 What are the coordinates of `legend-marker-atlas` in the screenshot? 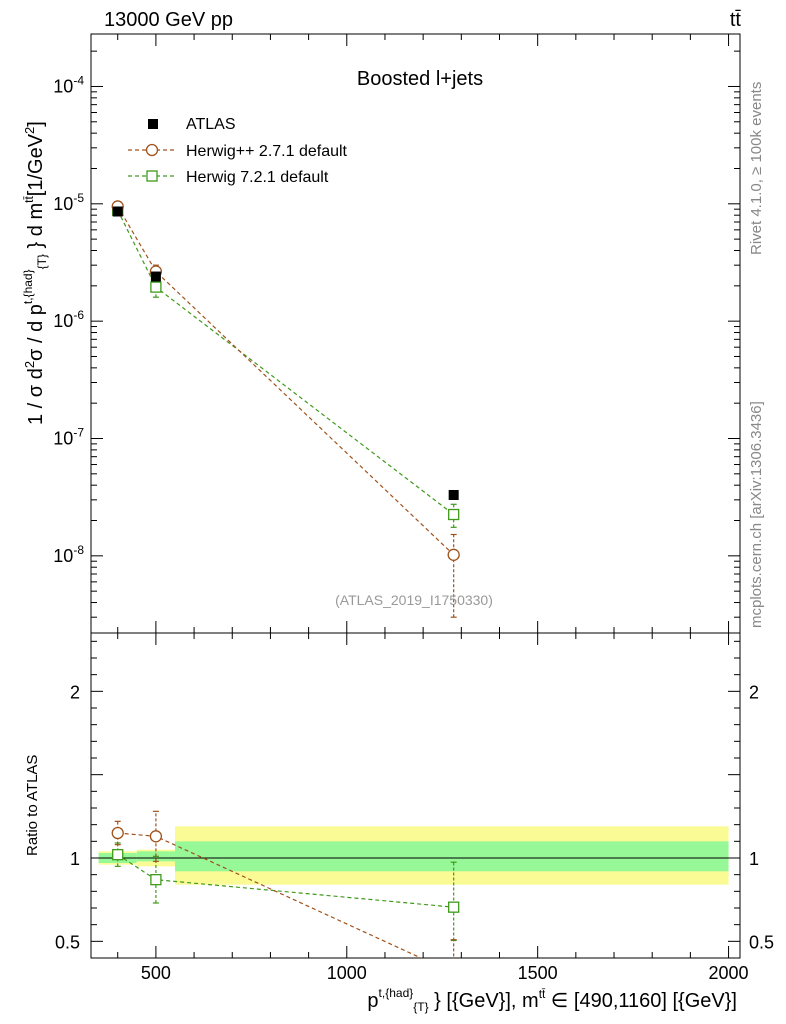 It's located at (153, 124).